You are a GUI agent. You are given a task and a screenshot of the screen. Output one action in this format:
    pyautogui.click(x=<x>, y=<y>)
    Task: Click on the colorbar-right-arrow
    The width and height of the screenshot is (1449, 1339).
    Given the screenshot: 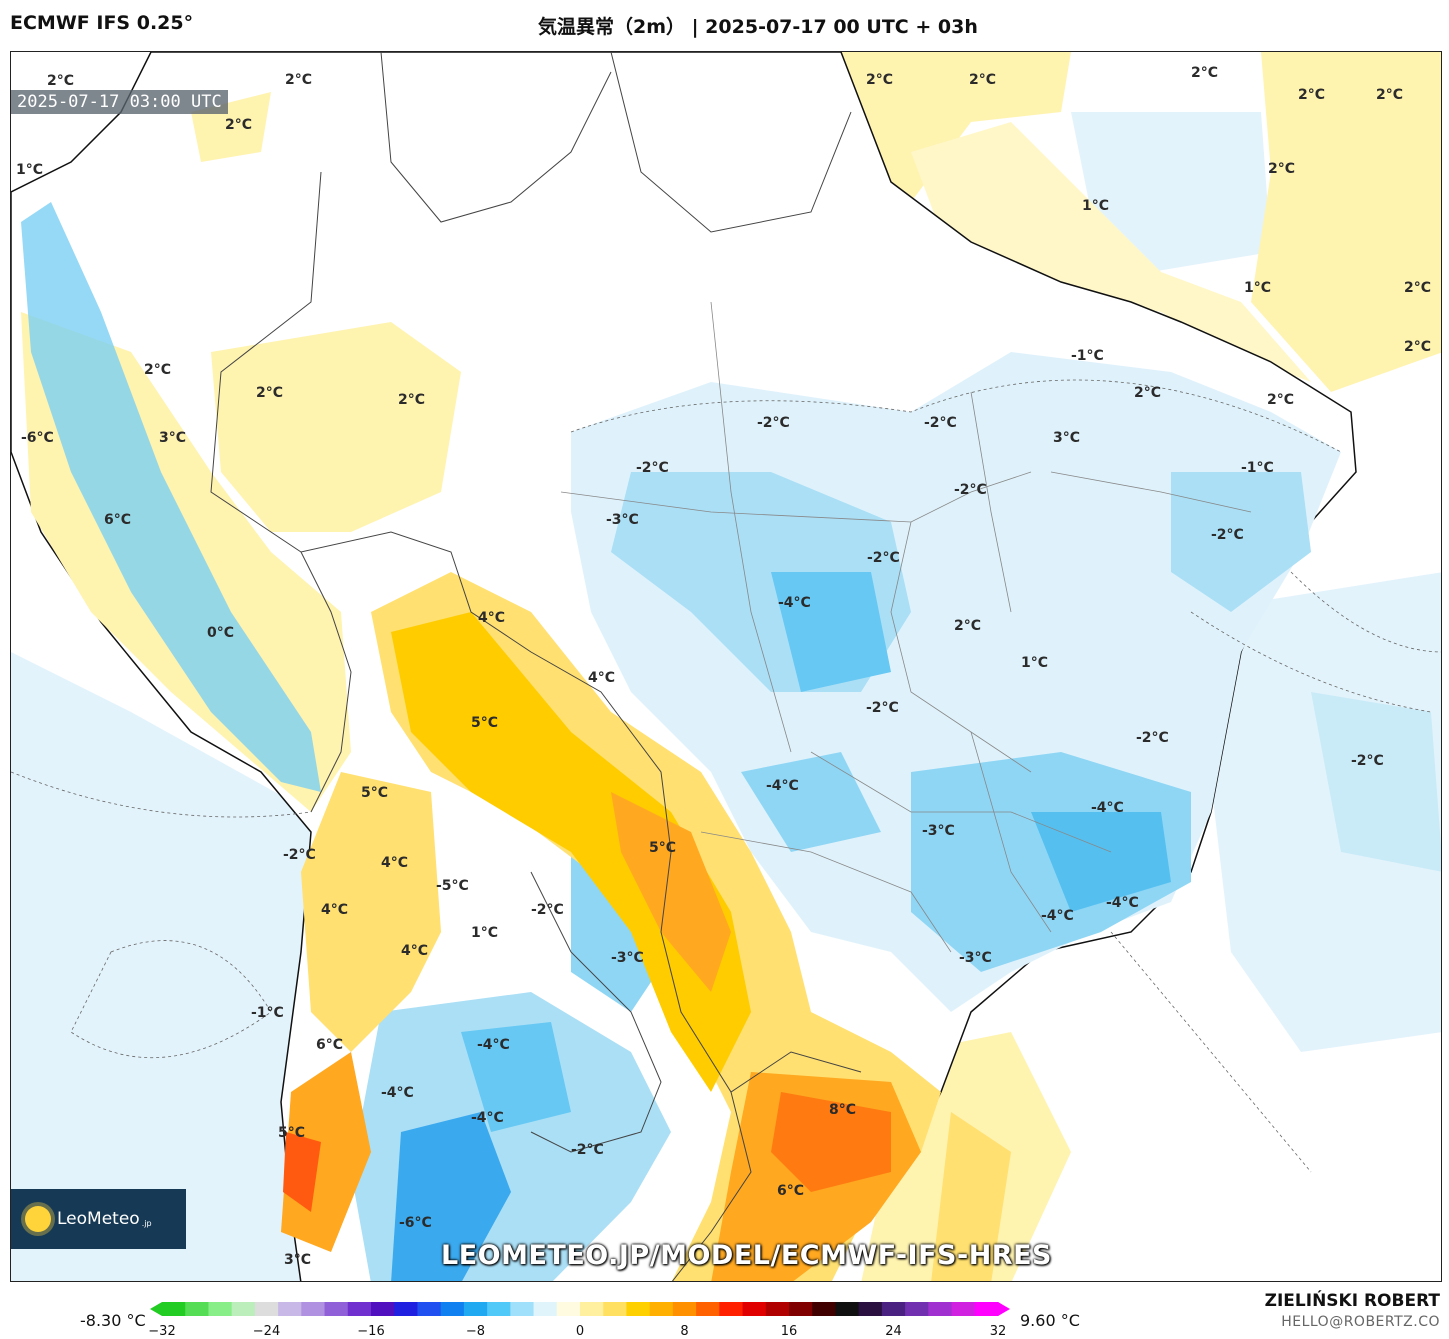 What is the action you would take?
    pyautogui.click(x=1004, y=1309)
    